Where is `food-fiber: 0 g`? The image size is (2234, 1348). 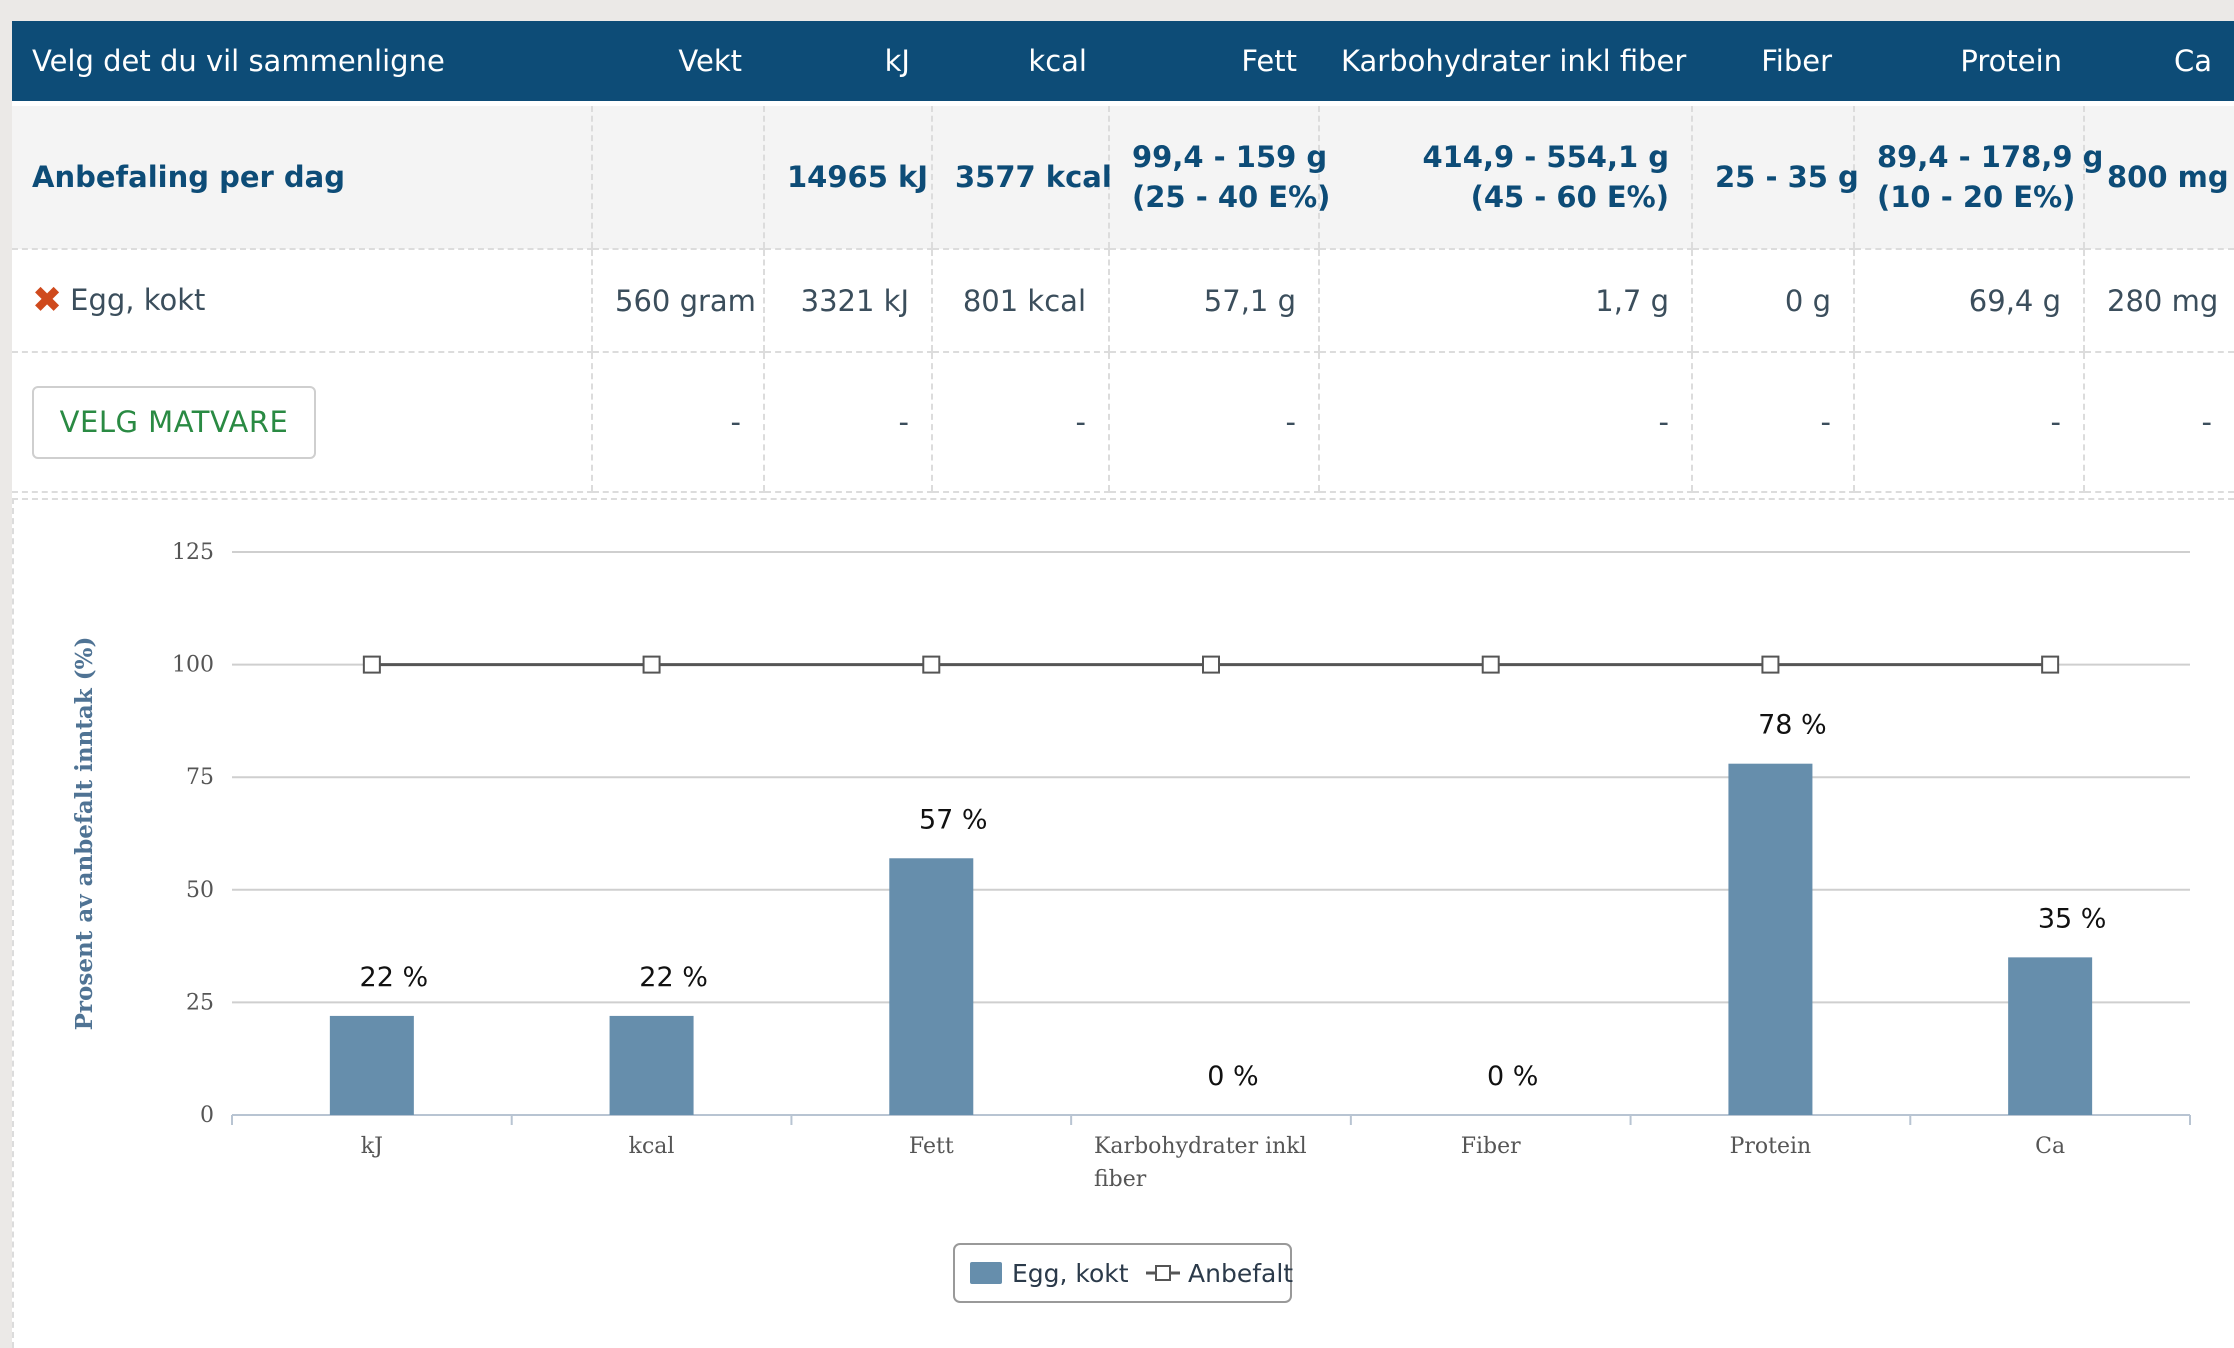 food-fiber: 0 g is located at coordinates (1772, 301).